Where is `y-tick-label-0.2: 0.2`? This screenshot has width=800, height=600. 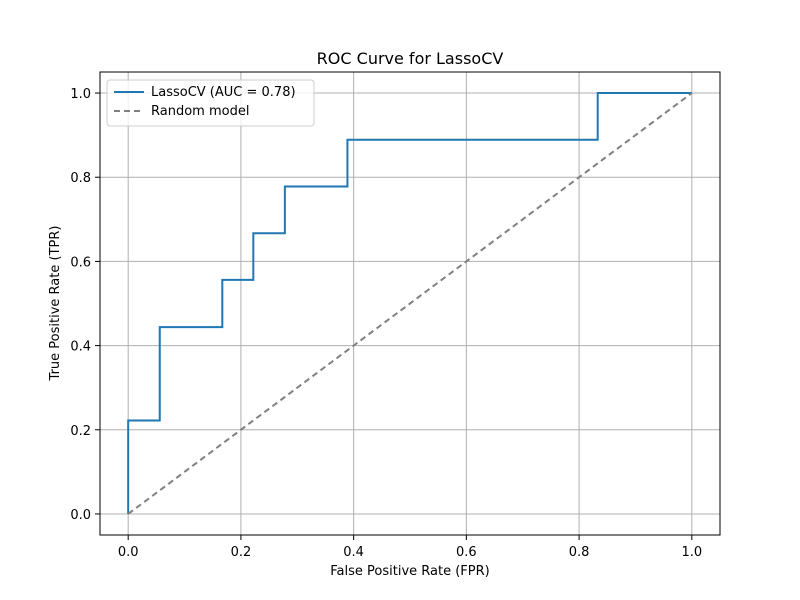
y-tick-label-0.2: 0.2 is located at coordinates (80, 431).